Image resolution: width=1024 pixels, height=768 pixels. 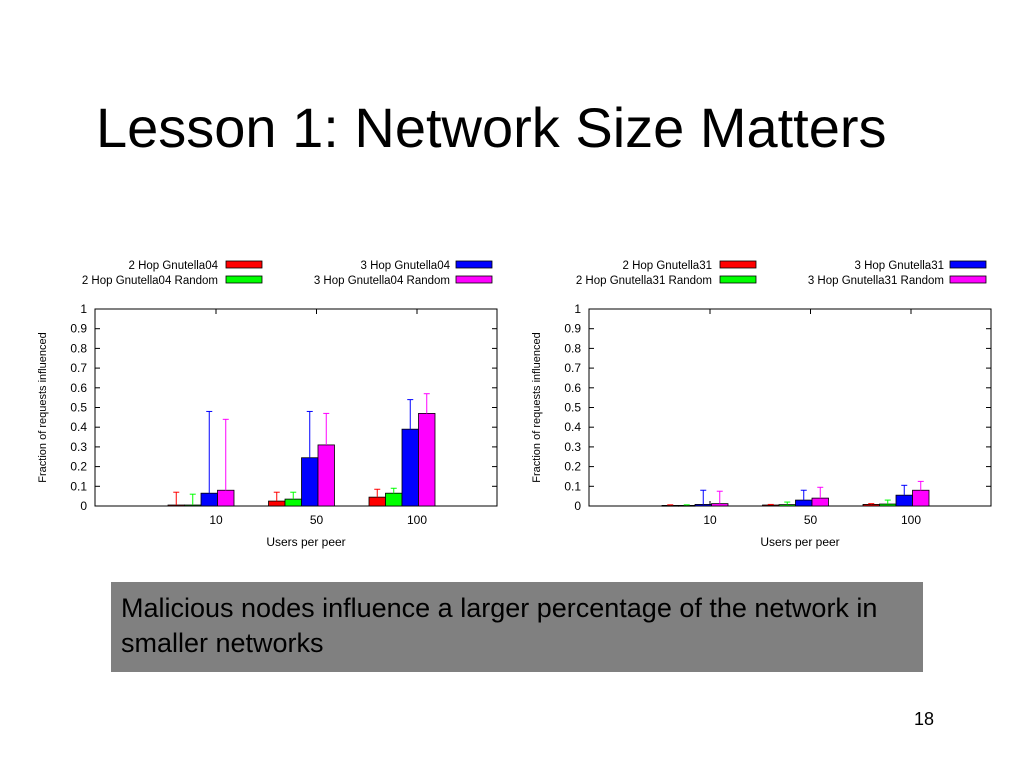 What do you see at coordinates (405, 266) in the screenshot?
I see `legend-label: 3 Hop Gnutella04` at bounding box center [405, 266].